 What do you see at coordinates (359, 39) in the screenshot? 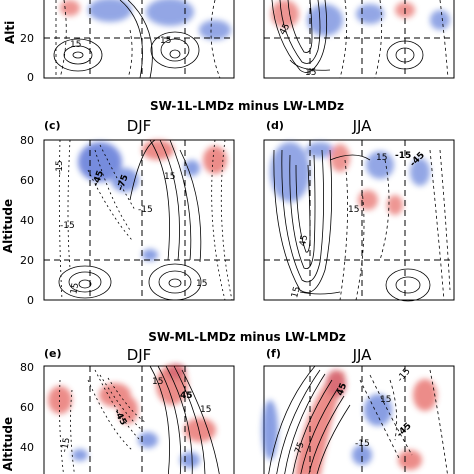
I see `panel-b: 45 15` at bounding box center [359, 39].